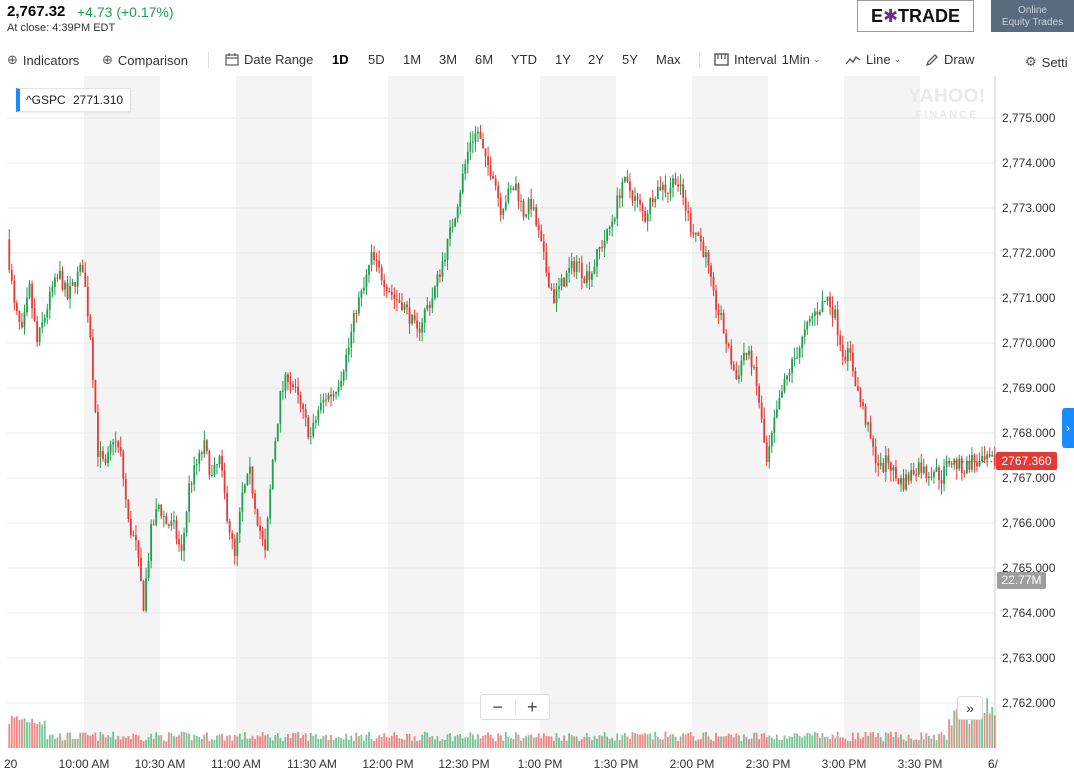 The width and height of the screenshot is (1074, 781). I want to click on ad-line-2: Equity Trades, so click(1032, 22).